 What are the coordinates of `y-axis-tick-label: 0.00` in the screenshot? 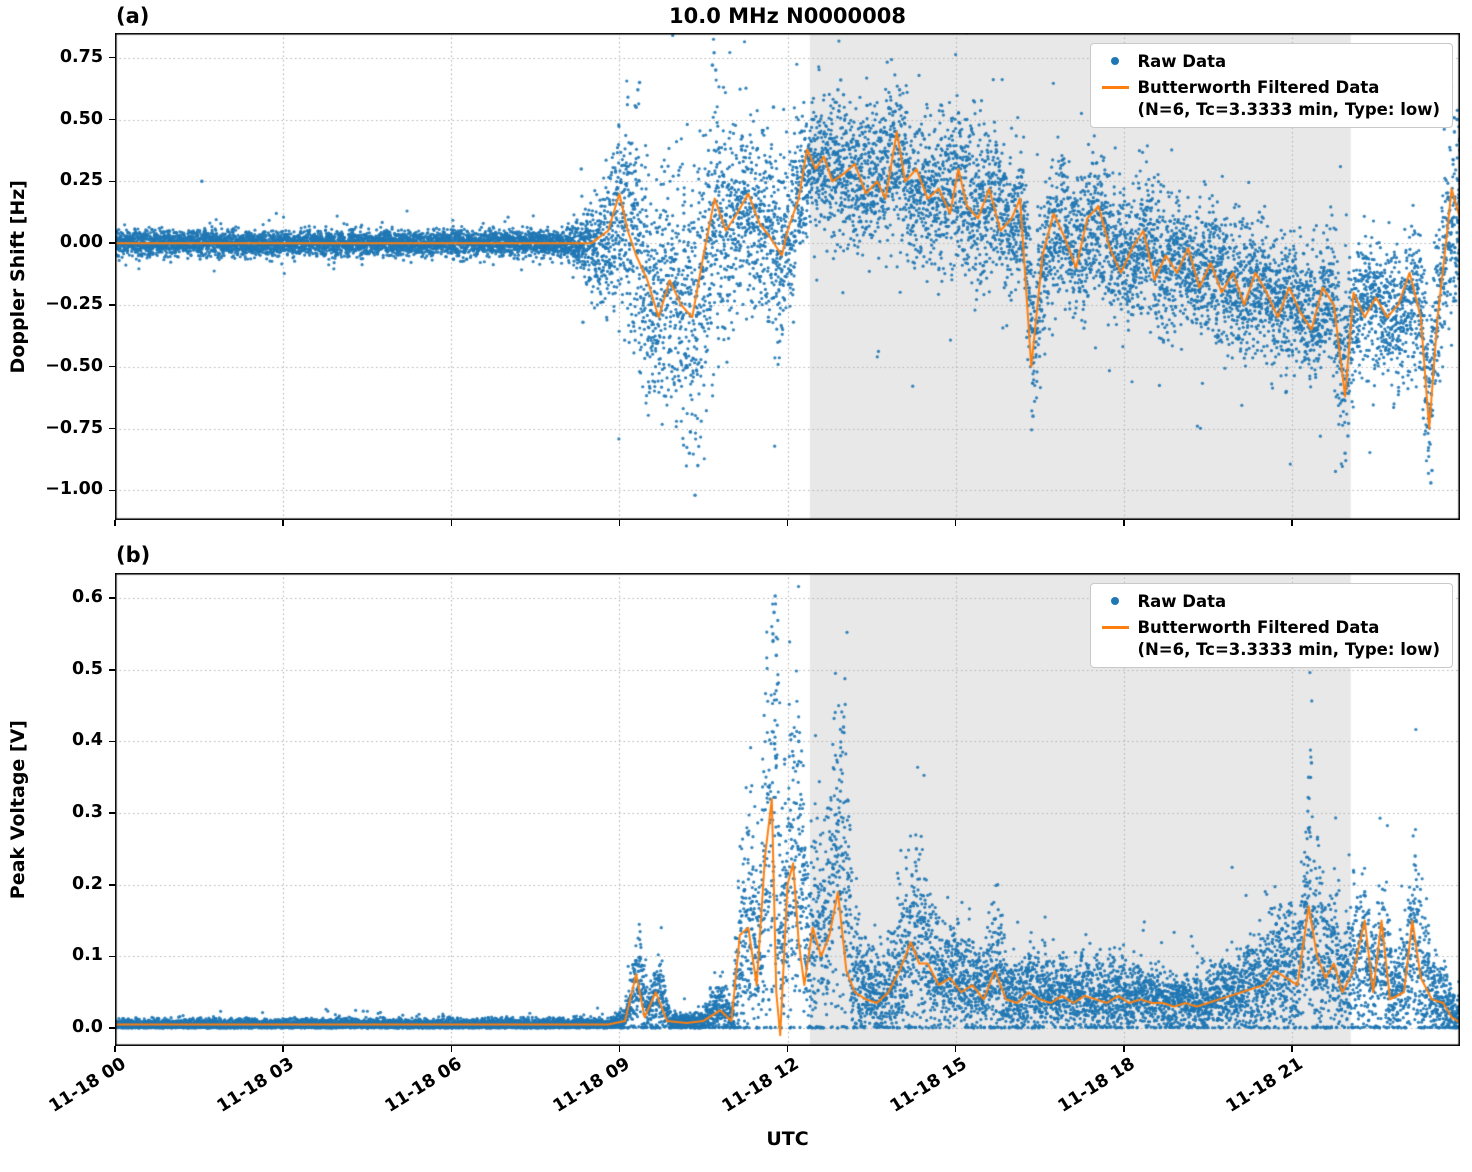 It's located at (81, 242).